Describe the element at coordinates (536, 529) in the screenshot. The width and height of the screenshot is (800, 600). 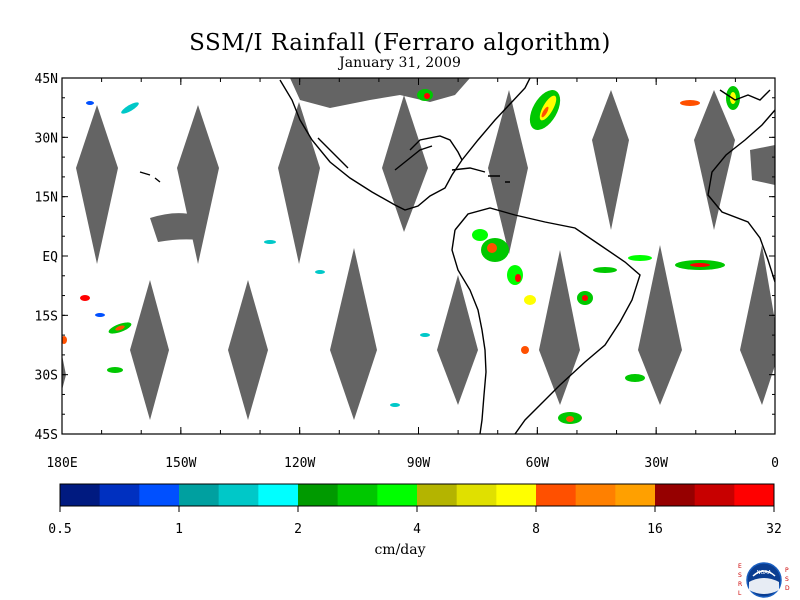
I see `colorbar-tick-label: 8` at that location.